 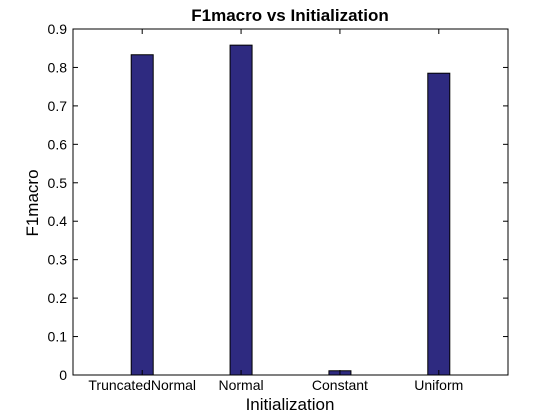 I want to click on y-tick-label-2: 0.2, so click(x=58, y=298).